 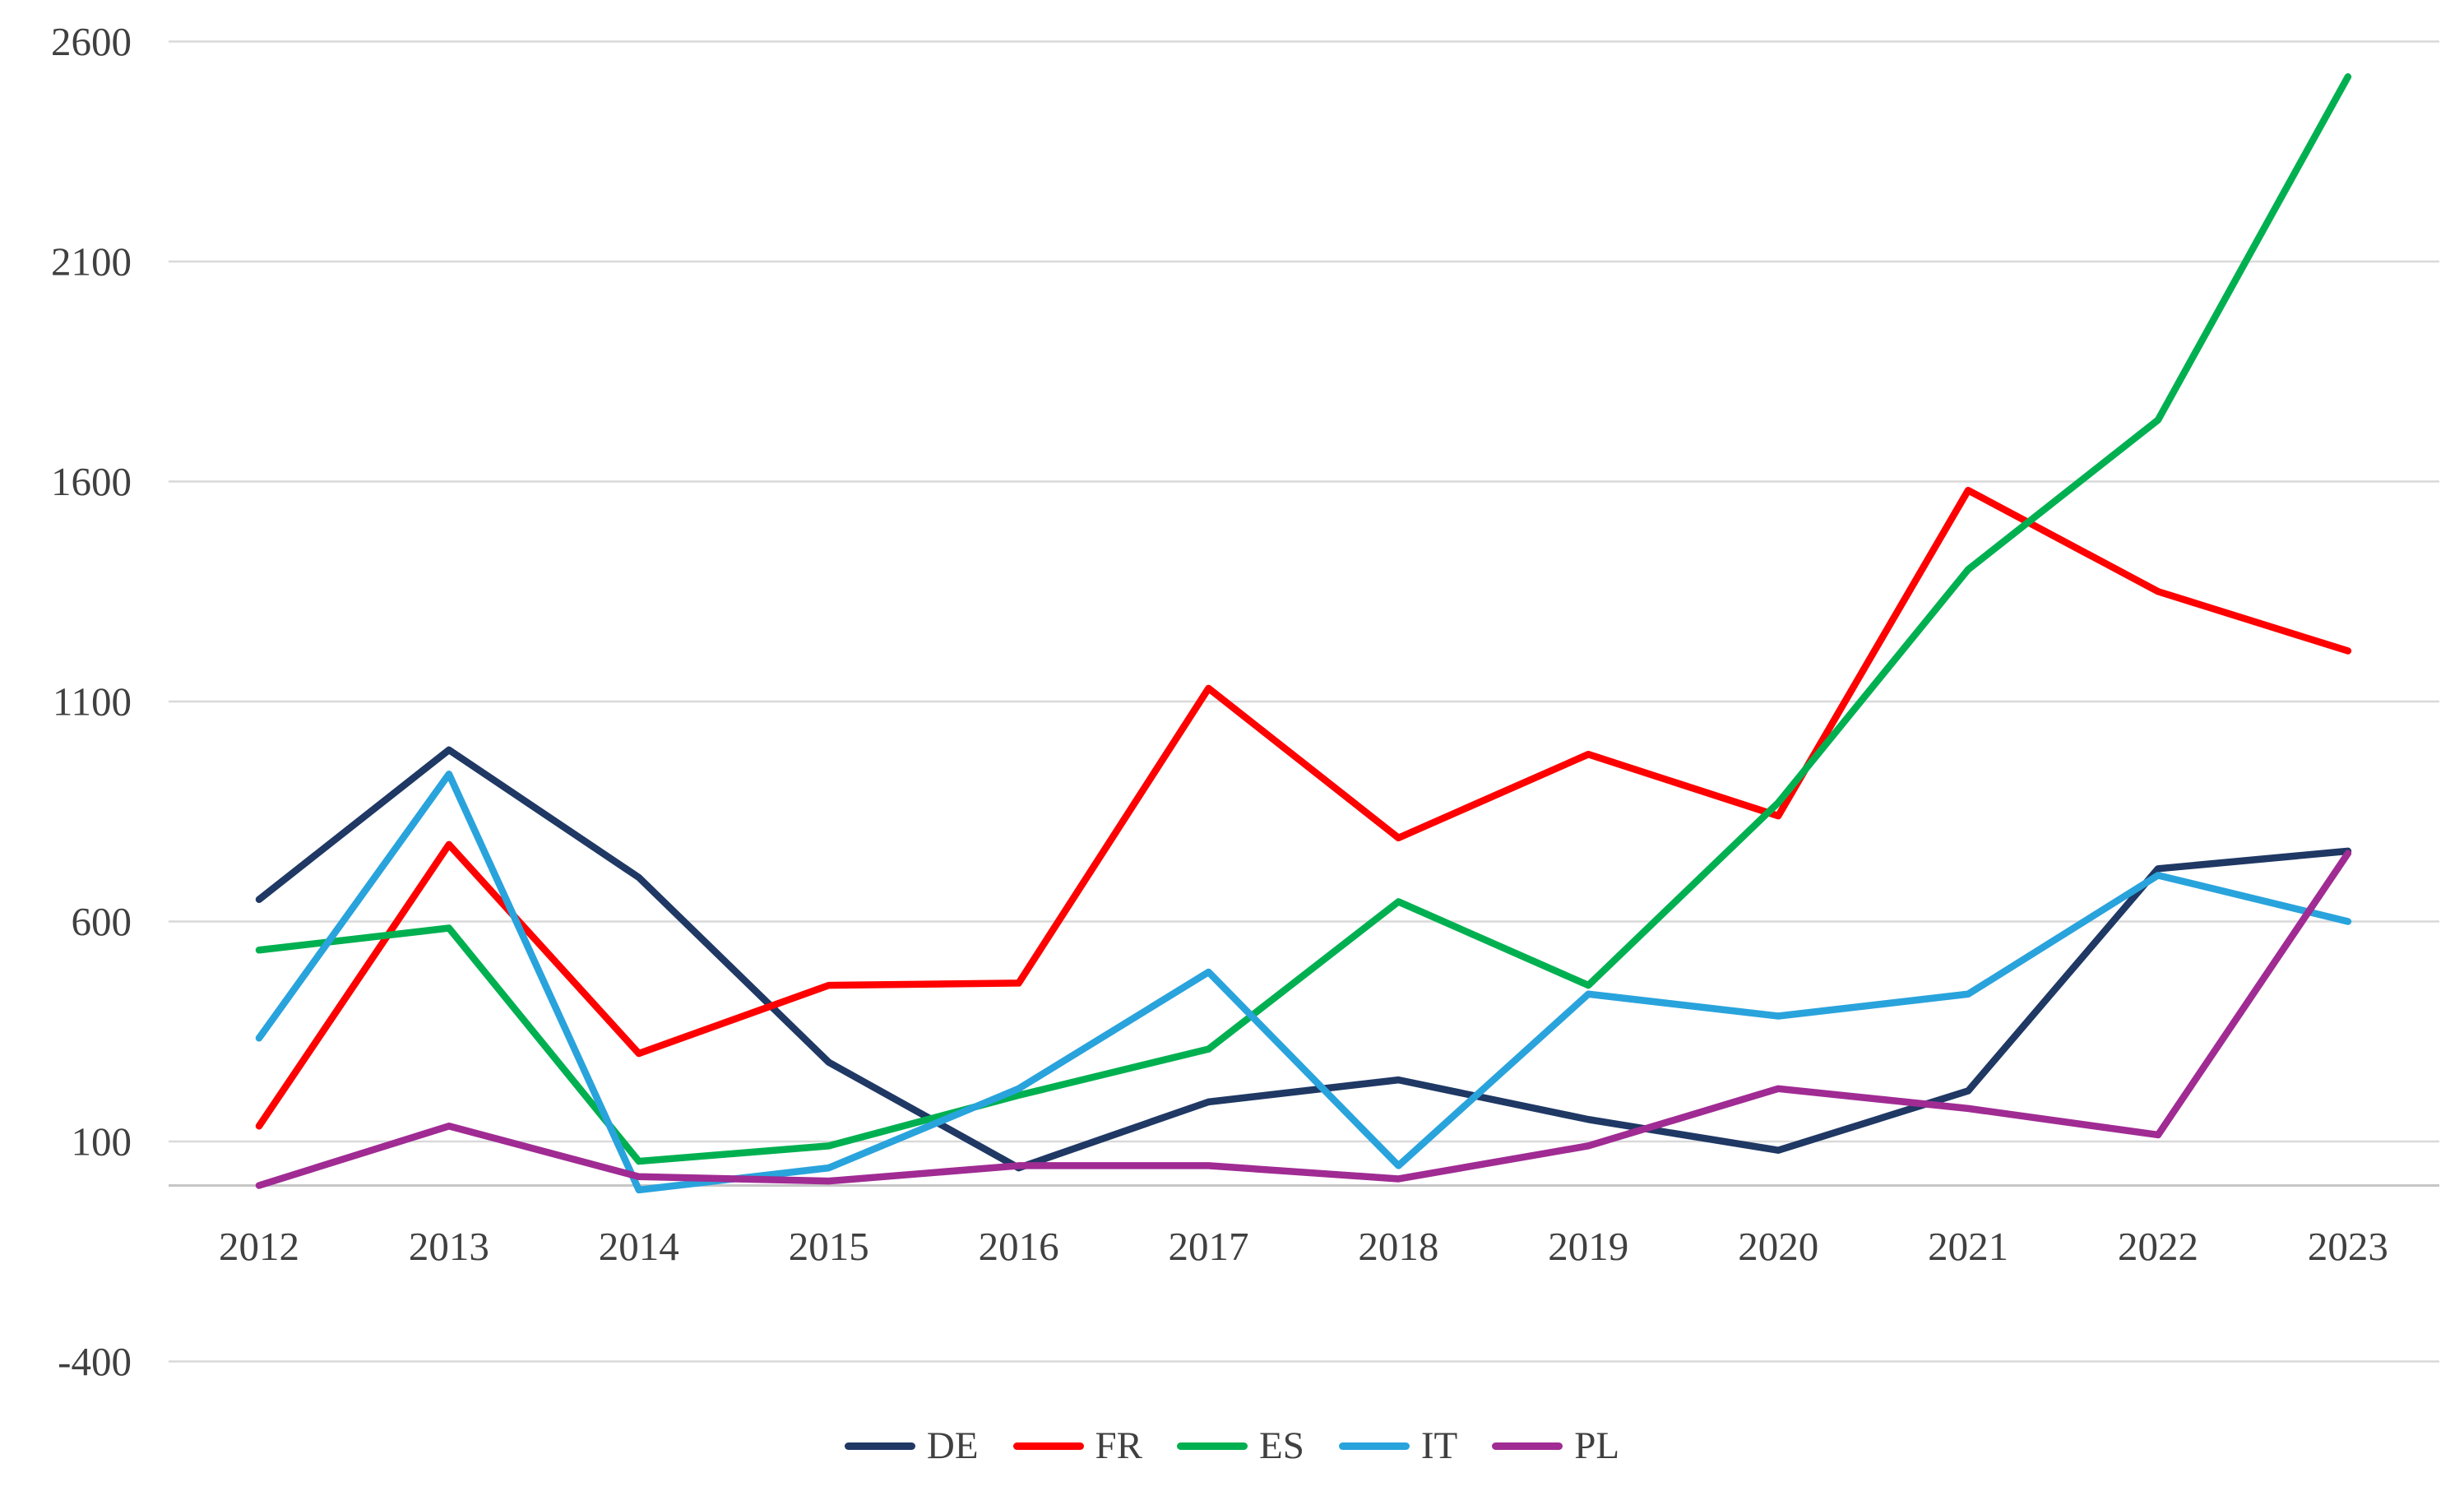 I want to click on legend-item-PL: PL, so click(x=1555, y=1447).